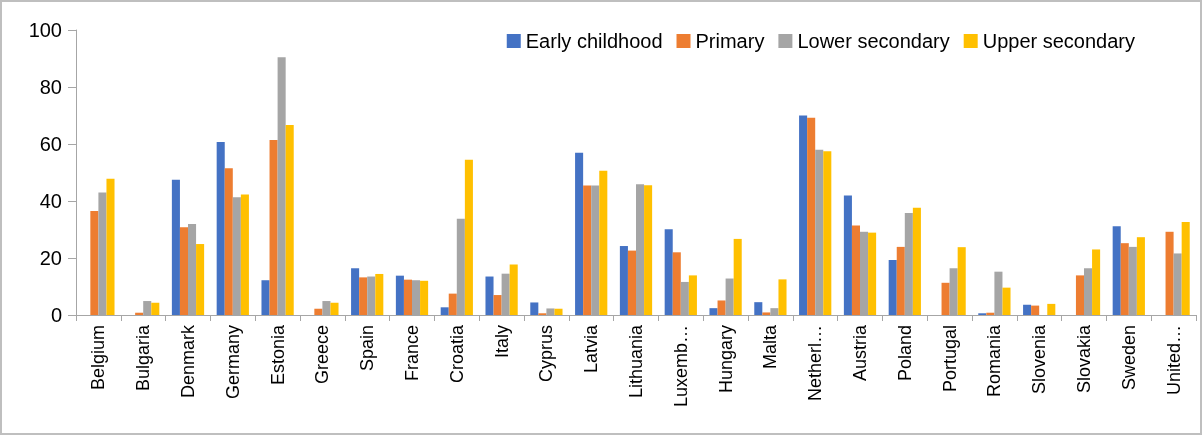 This screenshot has height=435, width=1202. I want to click on legend-label: Early childhood, so click(594, 41).